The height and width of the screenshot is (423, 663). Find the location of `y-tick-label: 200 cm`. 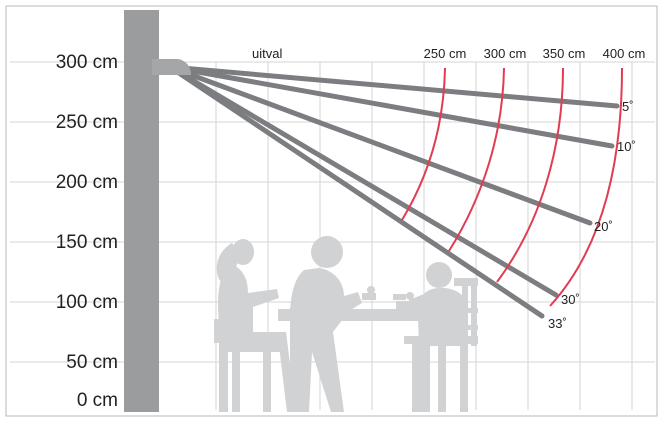

y-tick-label: 200 cm is located at coordinates (87, 182).